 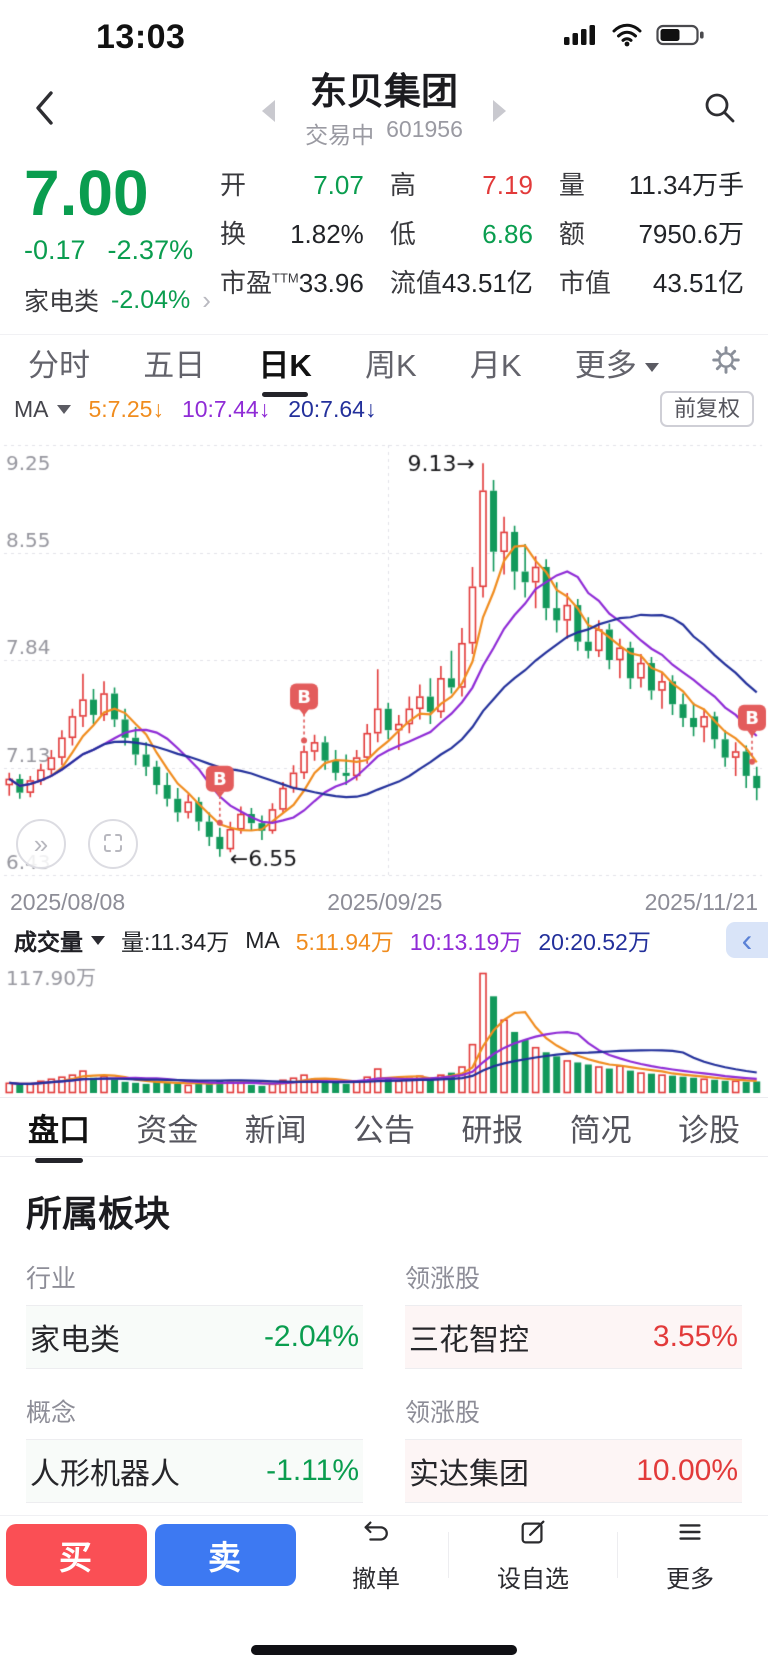 What do you see at coordinates (126, 408) in the screenshot?
I see `ma5-readout: 5:7.25↓` at bounding box center [126, 408].